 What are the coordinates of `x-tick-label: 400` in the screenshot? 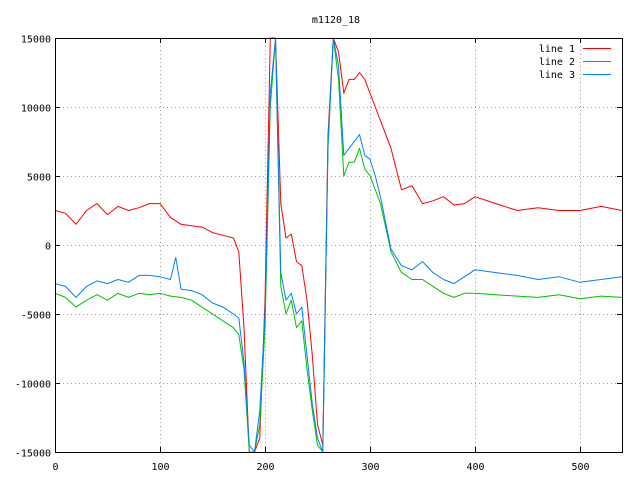 It's located at (475, 467).